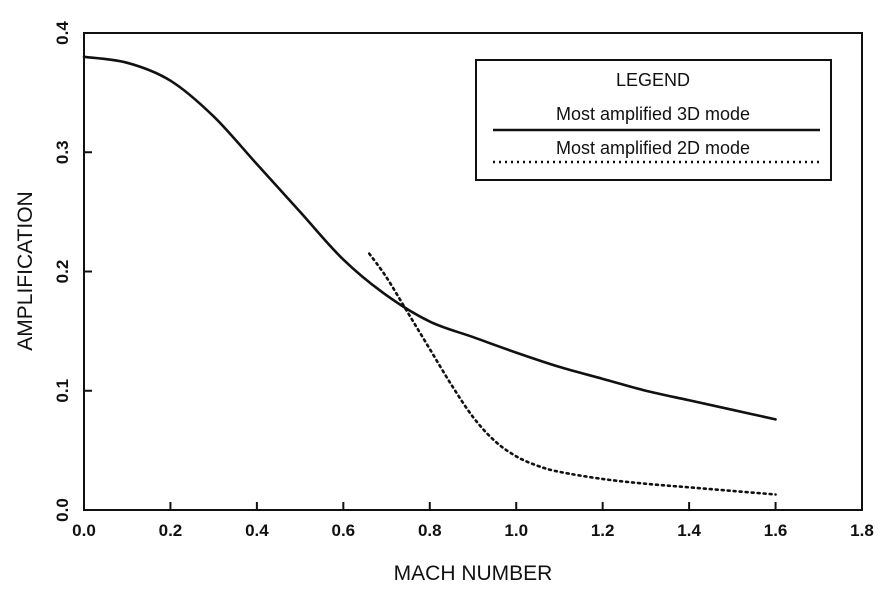  What do you see at coordinates (62, 391) in the screenshot?
I see `y-tick-label: 0.1` at bounding box center [62, 391].